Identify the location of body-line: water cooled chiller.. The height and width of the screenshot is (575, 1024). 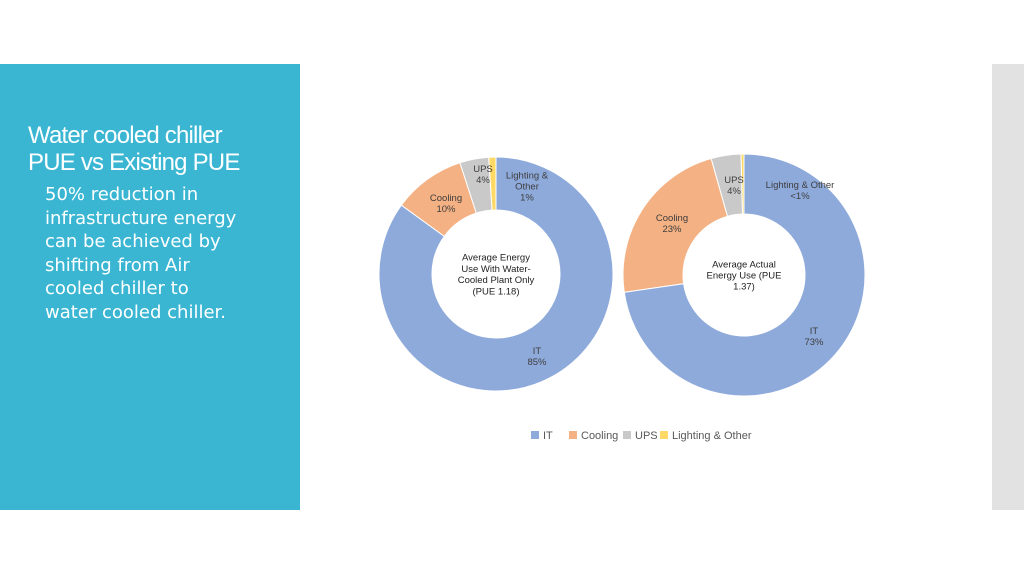
(136, 312).